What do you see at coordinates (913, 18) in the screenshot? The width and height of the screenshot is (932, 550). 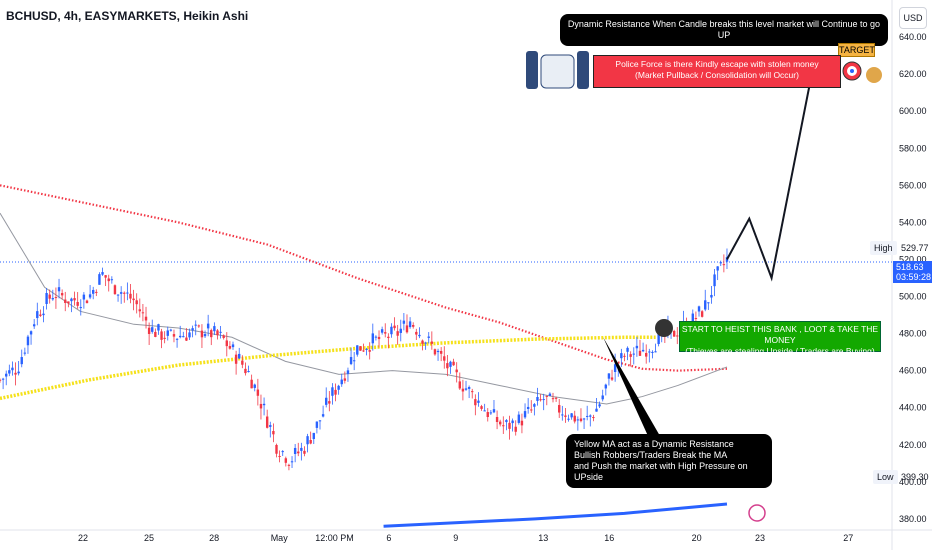 I see `currency-button: USD` at bounding box center [913, 18].